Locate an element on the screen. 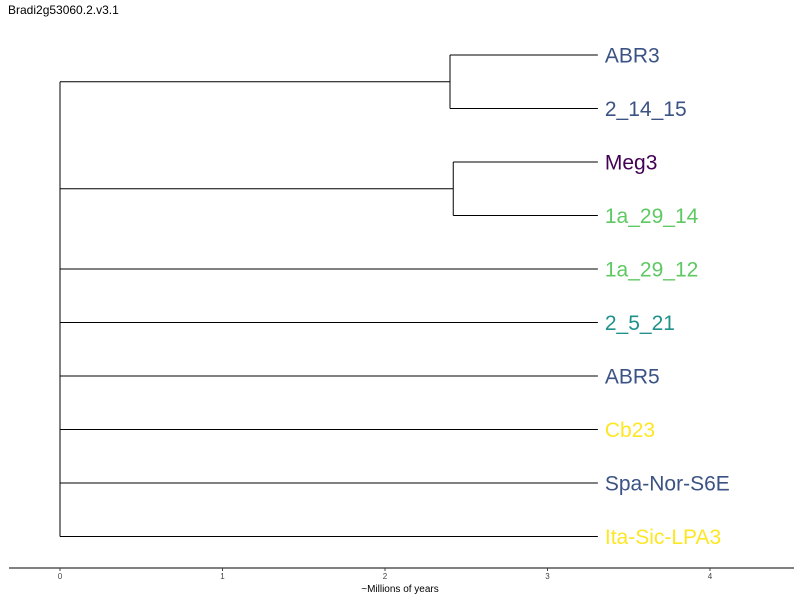  x-tick-label: 4 is located at coordinates (710, 576).